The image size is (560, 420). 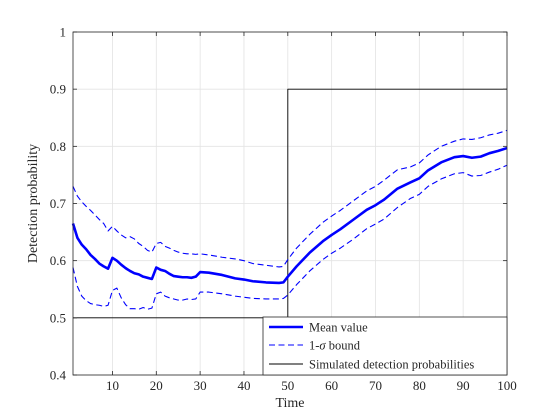 What do you see at coordinates (112, 385) in the screenshot?
I see `x-tick-label: 10` at bounding box center [112, 385].